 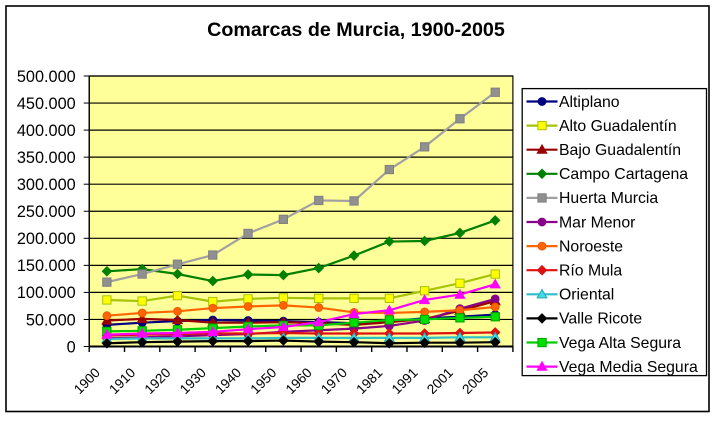 What do you see at coordinates (589, 102) in the screenshot?
I see `svg-text: Altiplano` at bounding box center [589, 102].